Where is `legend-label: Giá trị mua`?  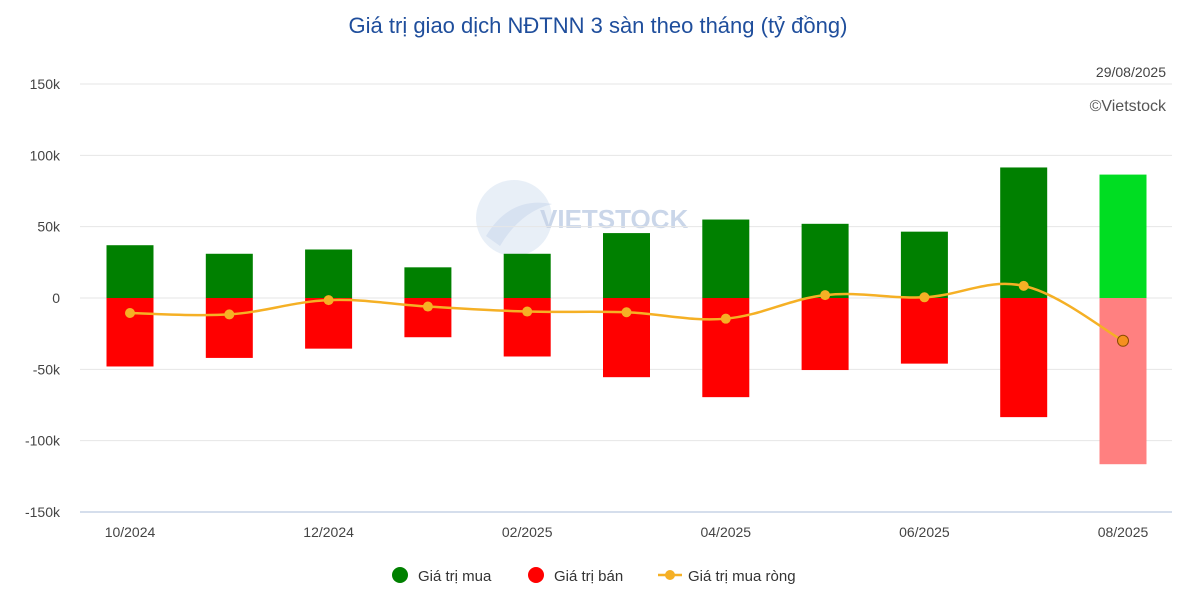
legend-label: Giá trị mua is located at coordinates (455, 576).